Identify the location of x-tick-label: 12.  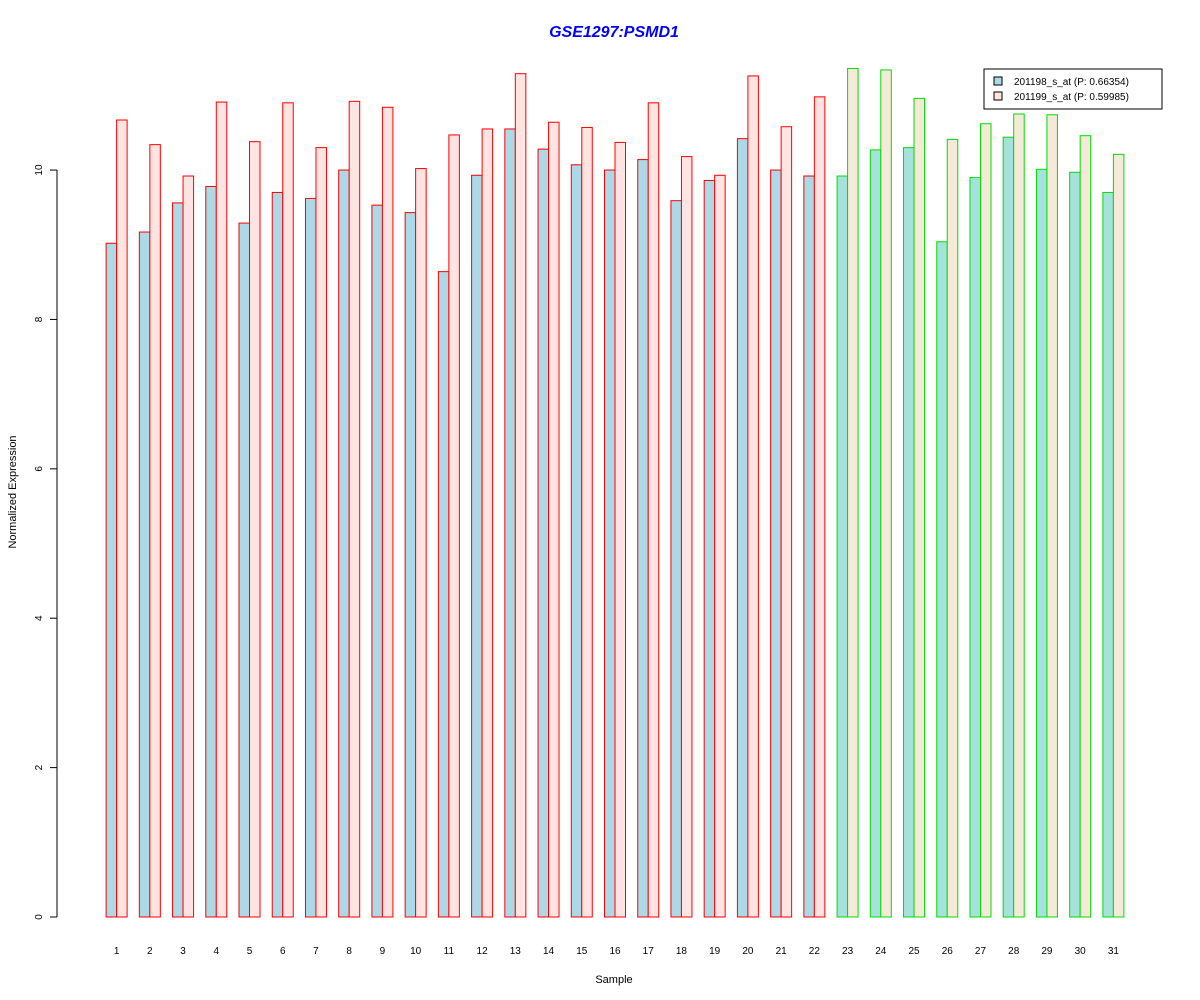
(483, 951).